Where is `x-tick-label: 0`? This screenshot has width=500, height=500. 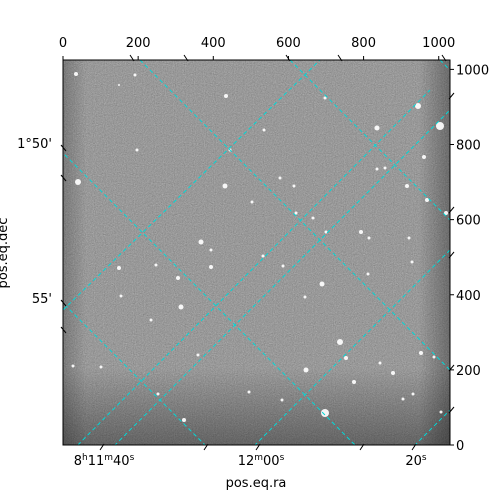
x-tick-label: 0 is located at coordinates (63, 43).